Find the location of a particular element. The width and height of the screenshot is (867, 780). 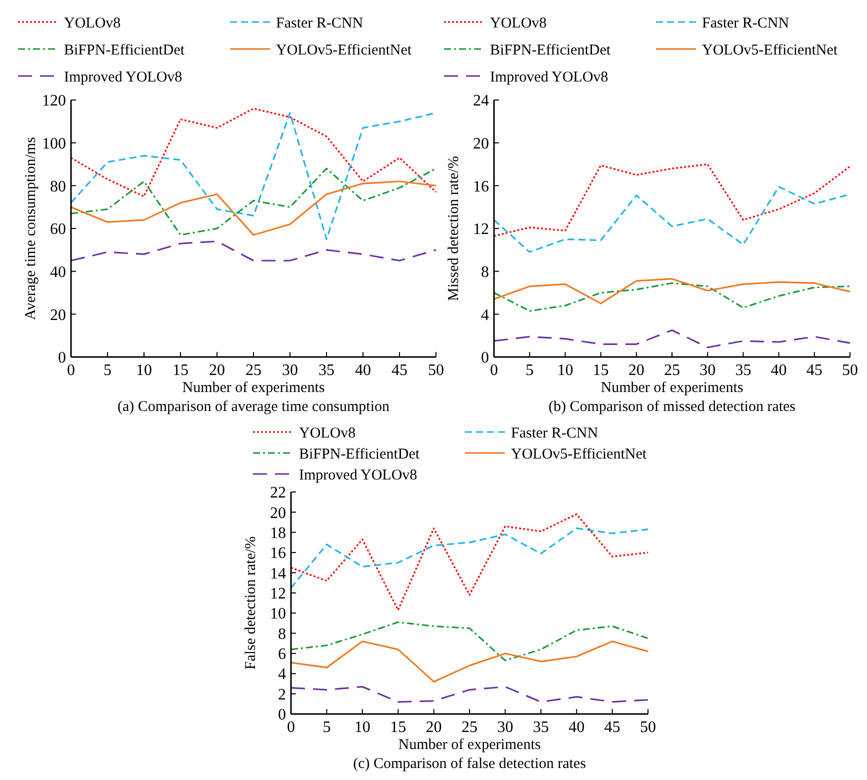

y-tick-label: 10 is located at coordinates (278, 614).